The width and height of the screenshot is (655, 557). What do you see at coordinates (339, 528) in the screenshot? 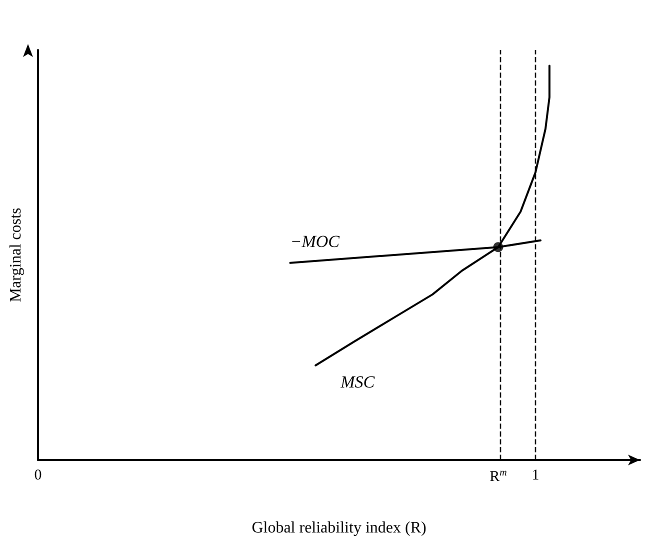
I see `x-axis-title: Global reliability index (R)` at bounding box center [339, 528].